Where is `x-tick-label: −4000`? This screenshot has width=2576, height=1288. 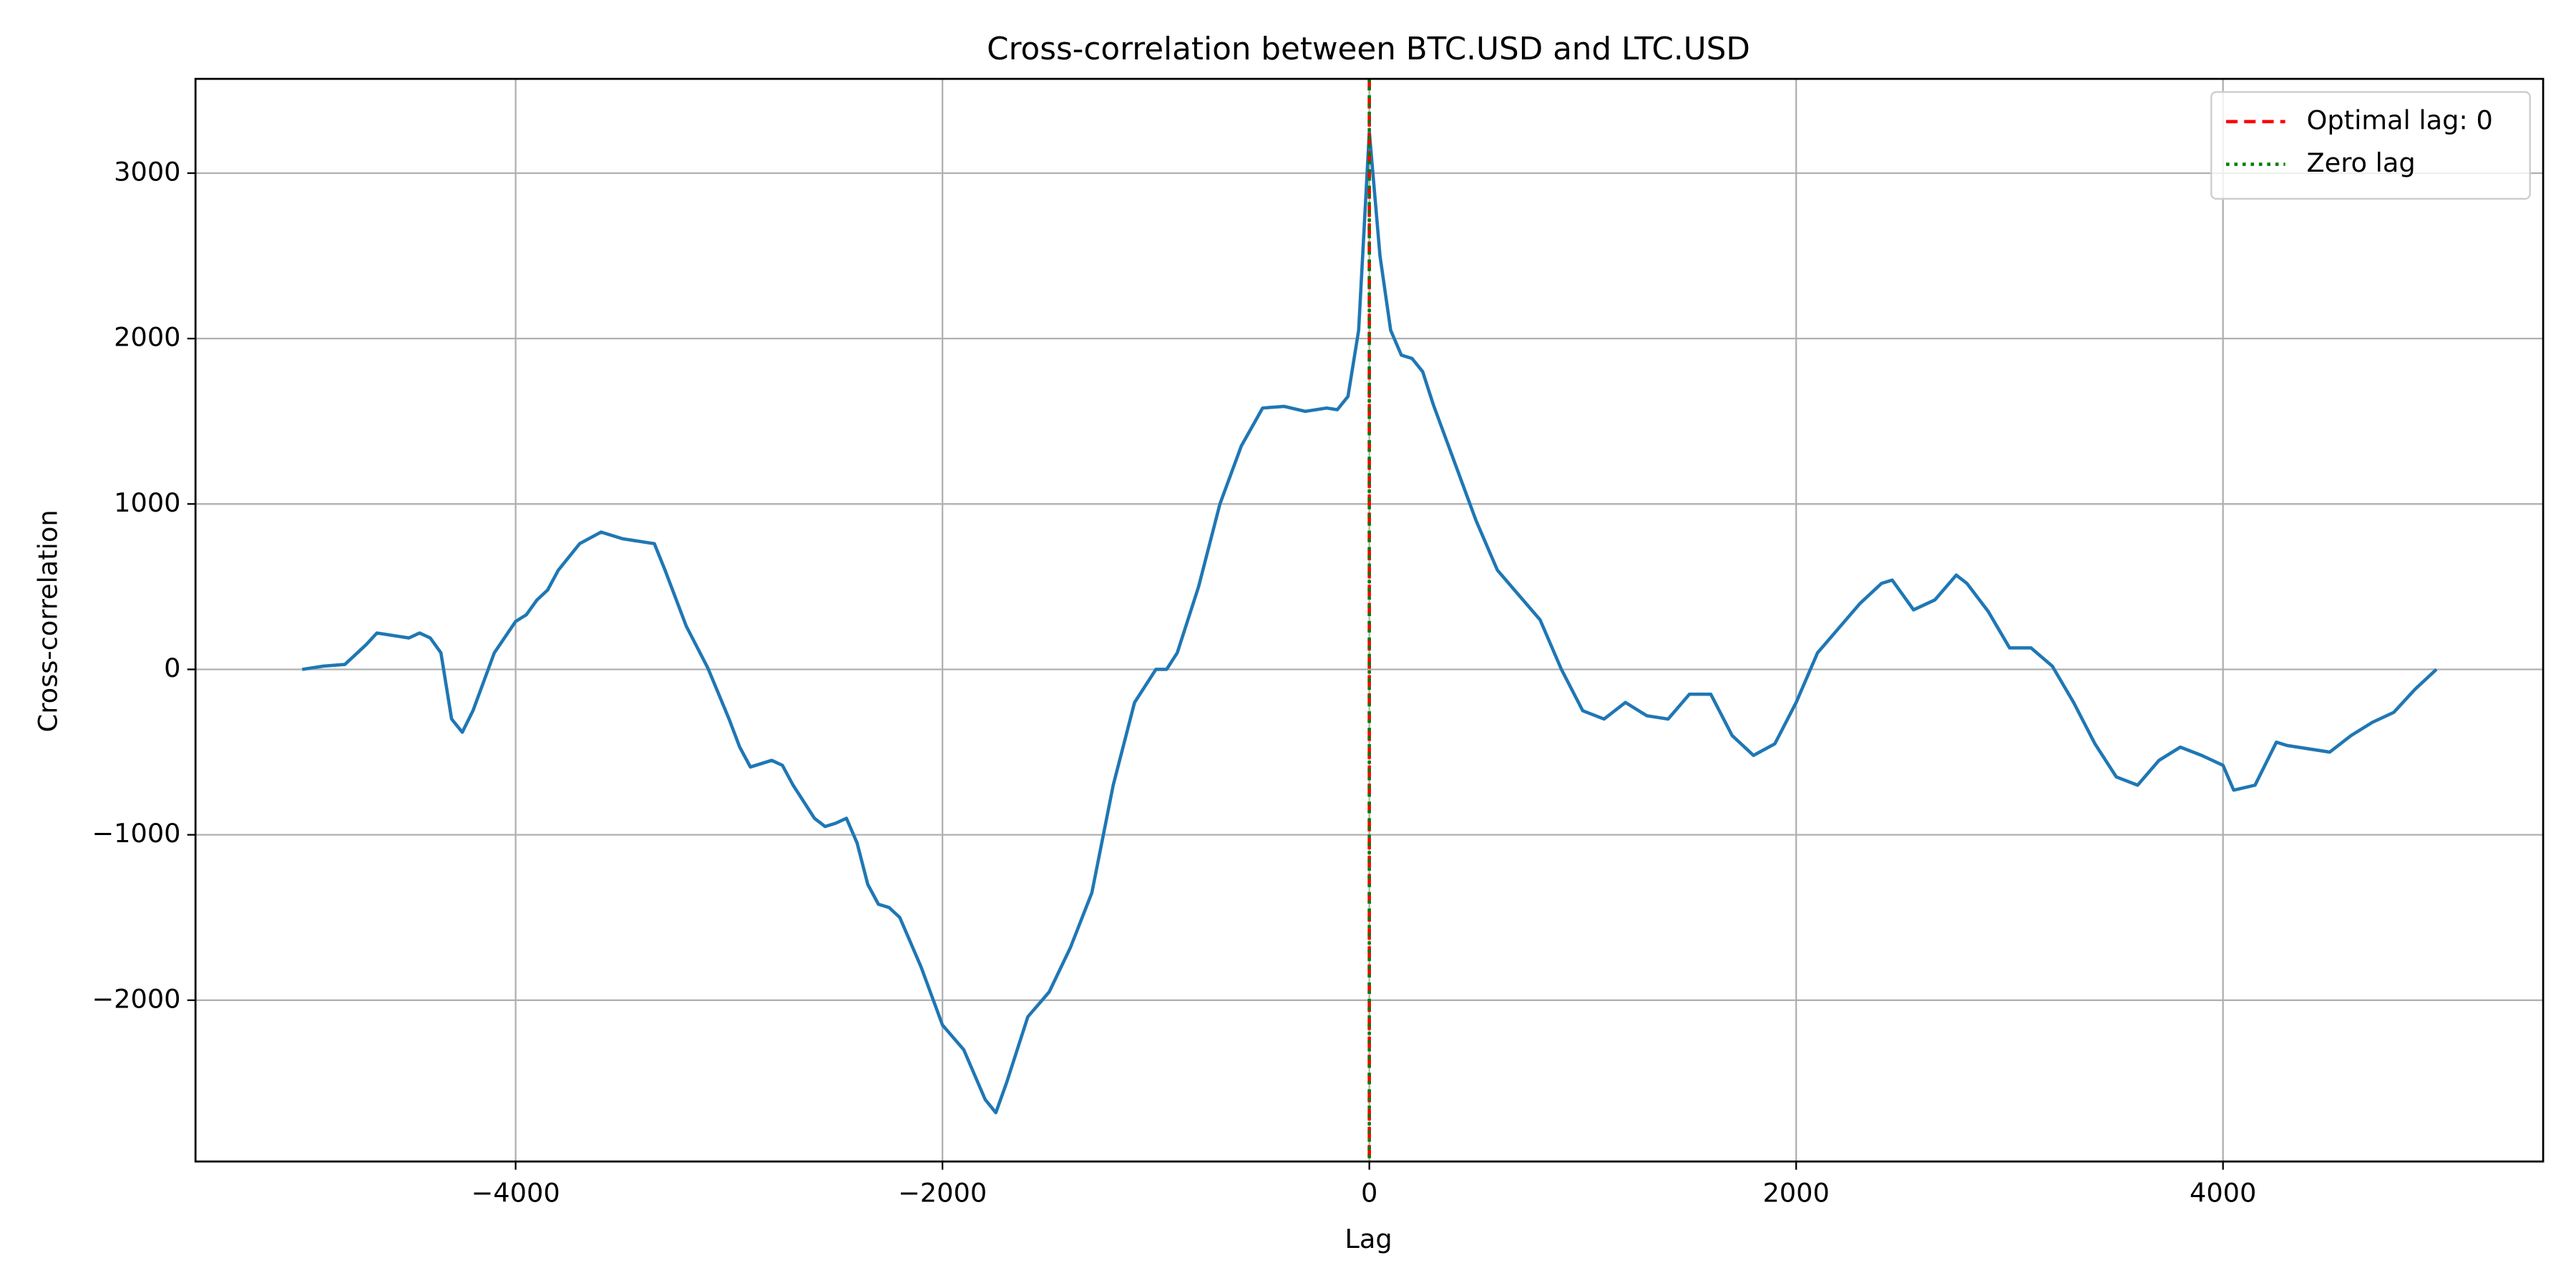 x-tick-label: −4000 is located at coordinates (515, 1193).